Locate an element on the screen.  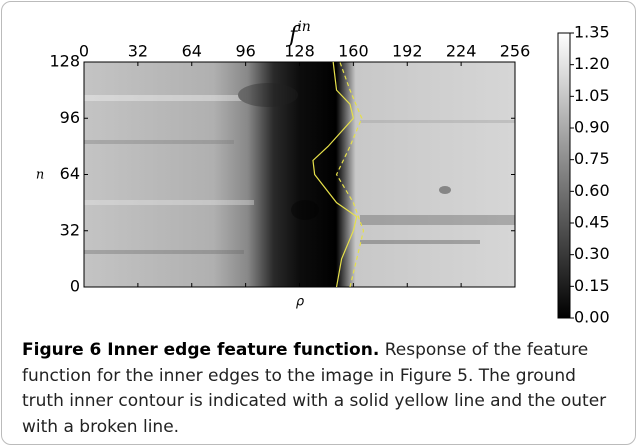
colorbar-tick-label: 0.90 is located at coordinates (592, 127).